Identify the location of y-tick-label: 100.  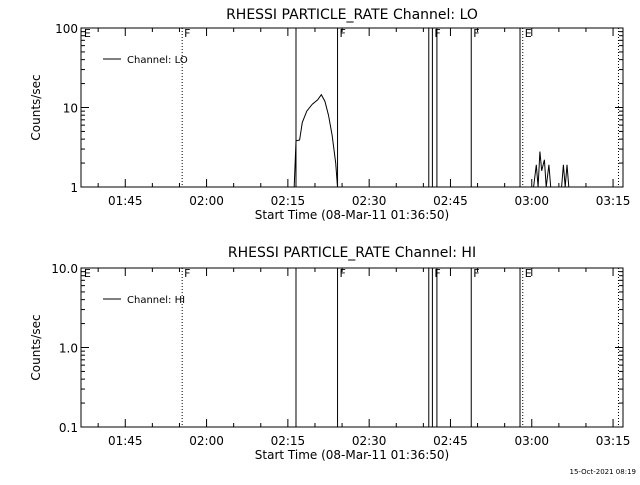
(66, 29).